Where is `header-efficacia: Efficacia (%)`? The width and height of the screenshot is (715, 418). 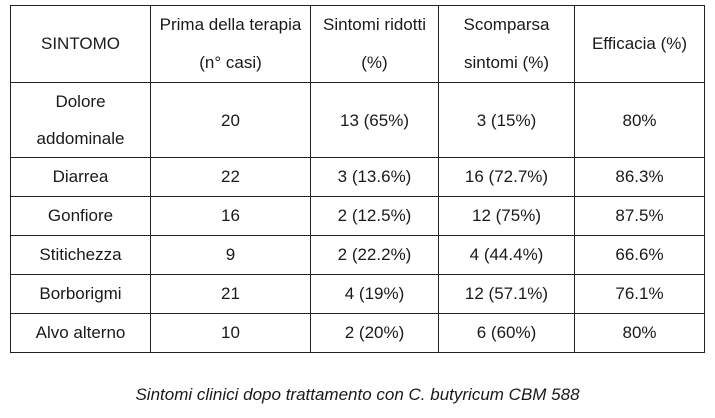 header-efficacia: Efficacia (%) is located at coordinates (639, 44).